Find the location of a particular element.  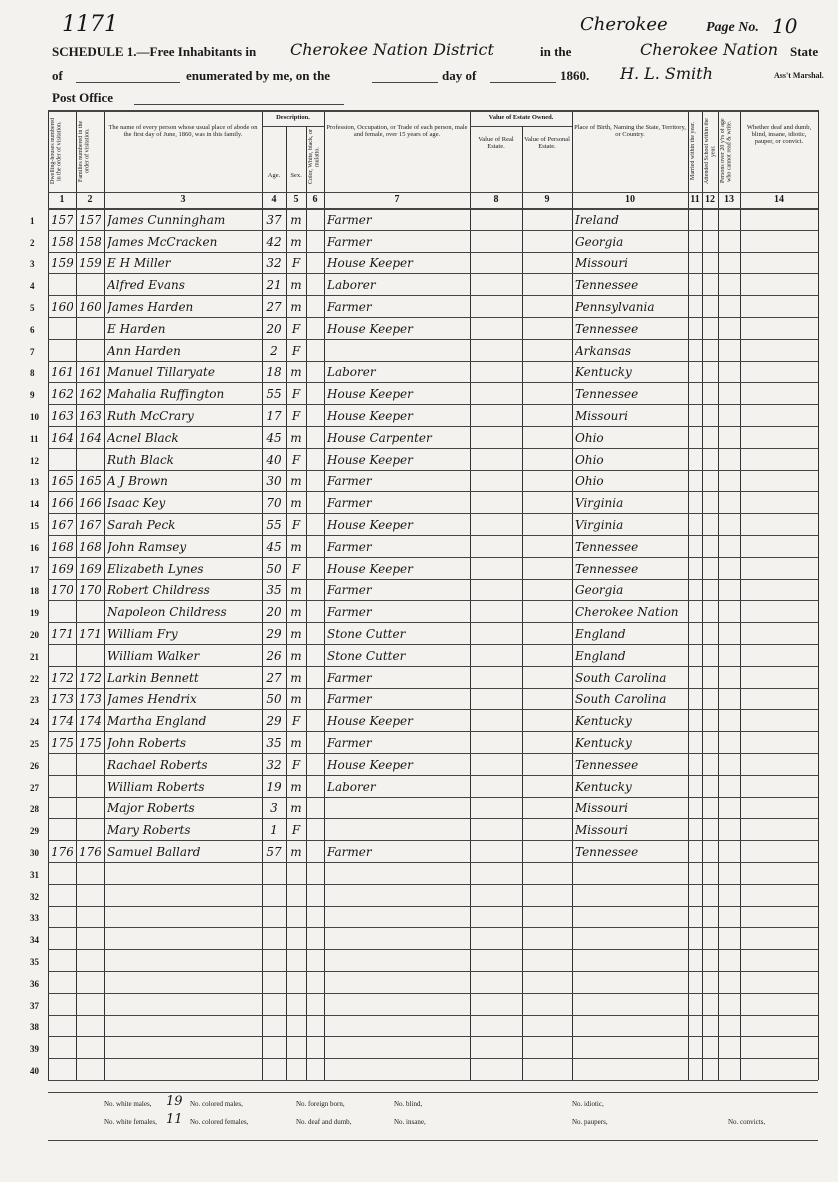

column-number: 13 is located at coordinates (729, 199).